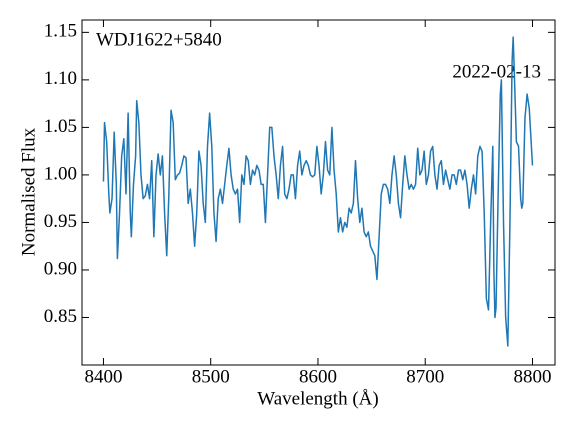  I want to click on x-axis-label: Wavelength (Å), so click(317, 398).